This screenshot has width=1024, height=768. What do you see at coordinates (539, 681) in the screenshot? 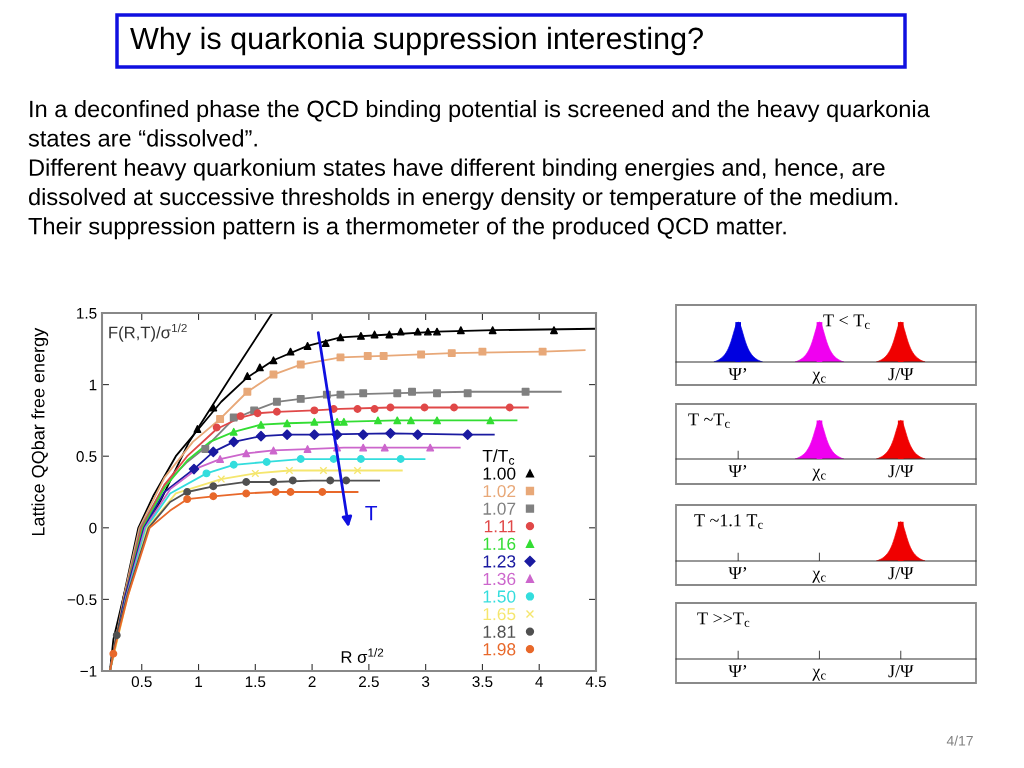
I see `x-tick-label: 4` at bounding box center [539, 681].